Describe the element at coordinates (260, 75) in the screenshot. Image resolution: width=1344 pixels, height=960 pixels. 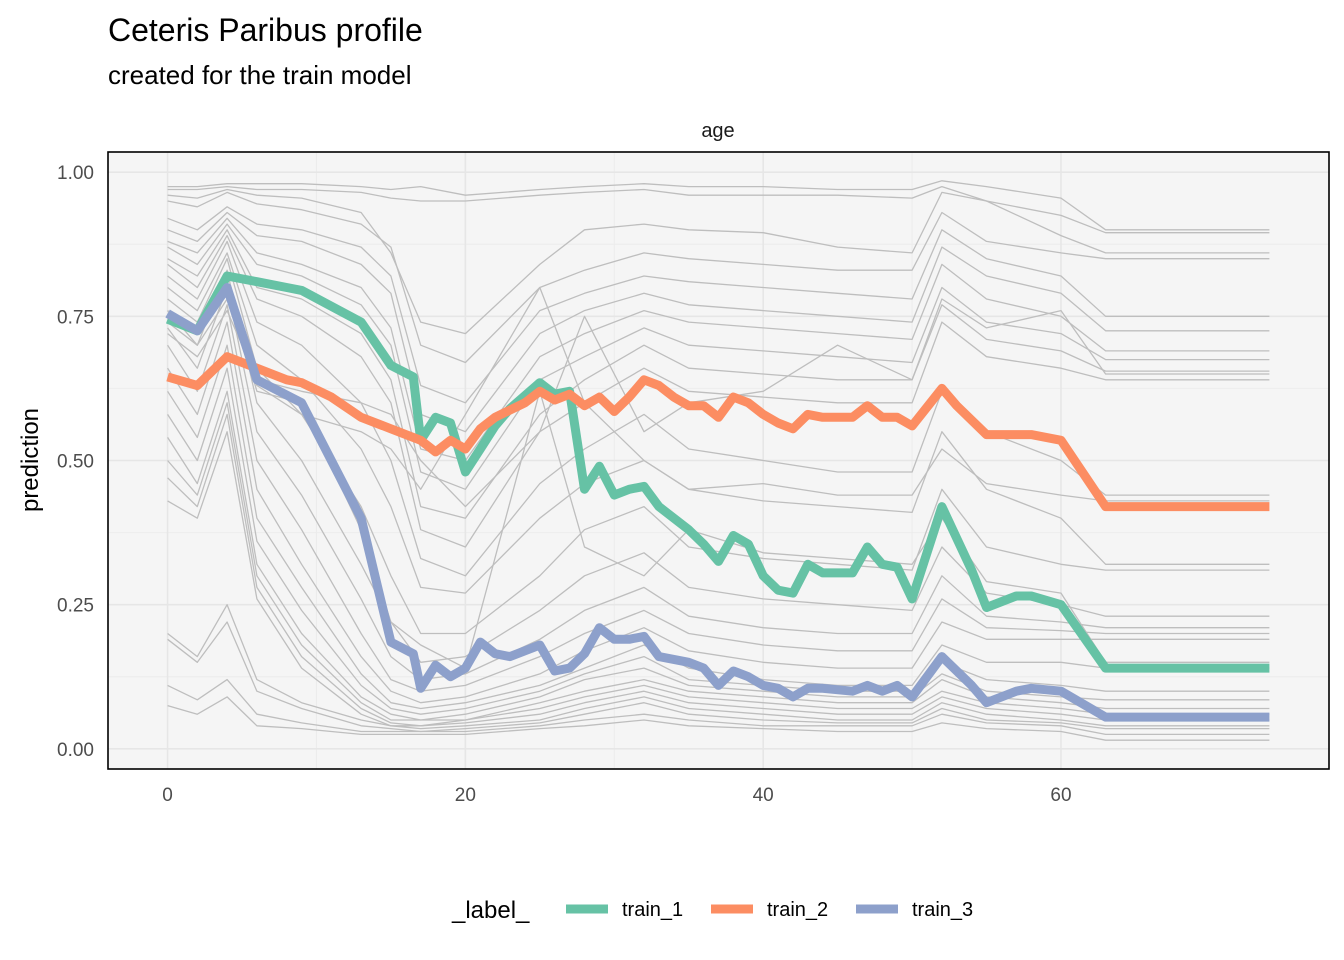
I see `chart-subtitle: created for the train model` at that location.